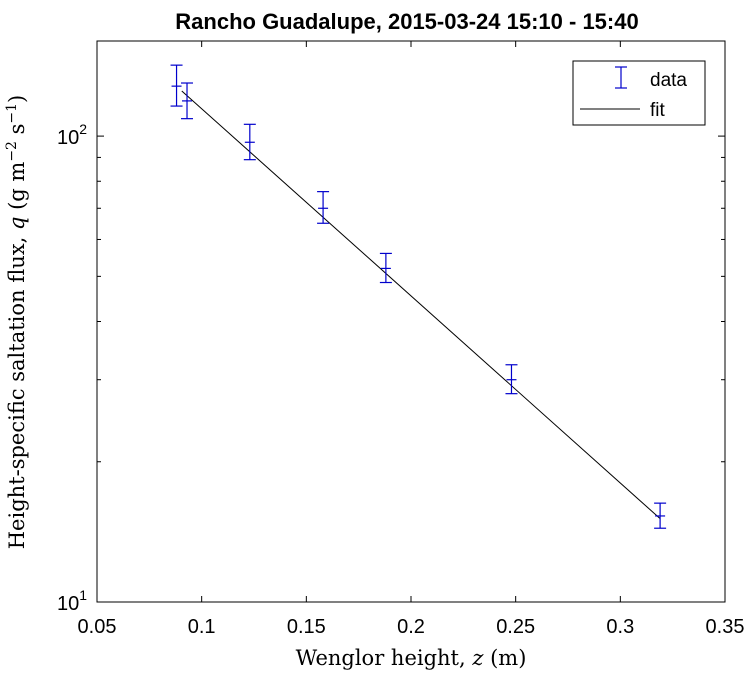 The width and height of the screenshot is (750, 675). I want to click on y-tick-label: 10¹, so click(72, 601).